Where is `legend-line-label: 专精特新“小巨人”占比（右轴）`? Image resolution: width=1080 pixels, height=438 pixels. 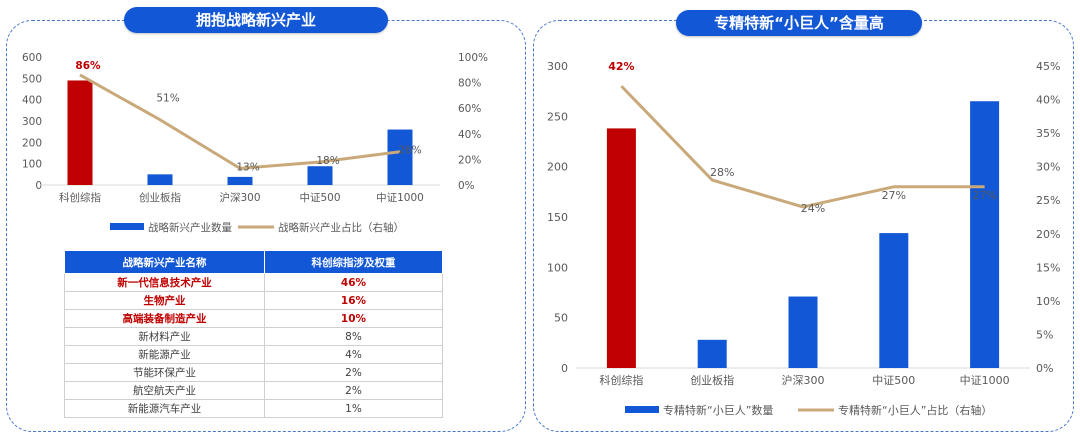 legend-line-label: 专精特新“小巨人”占比（右轴） is located at coordinates (915, 410).